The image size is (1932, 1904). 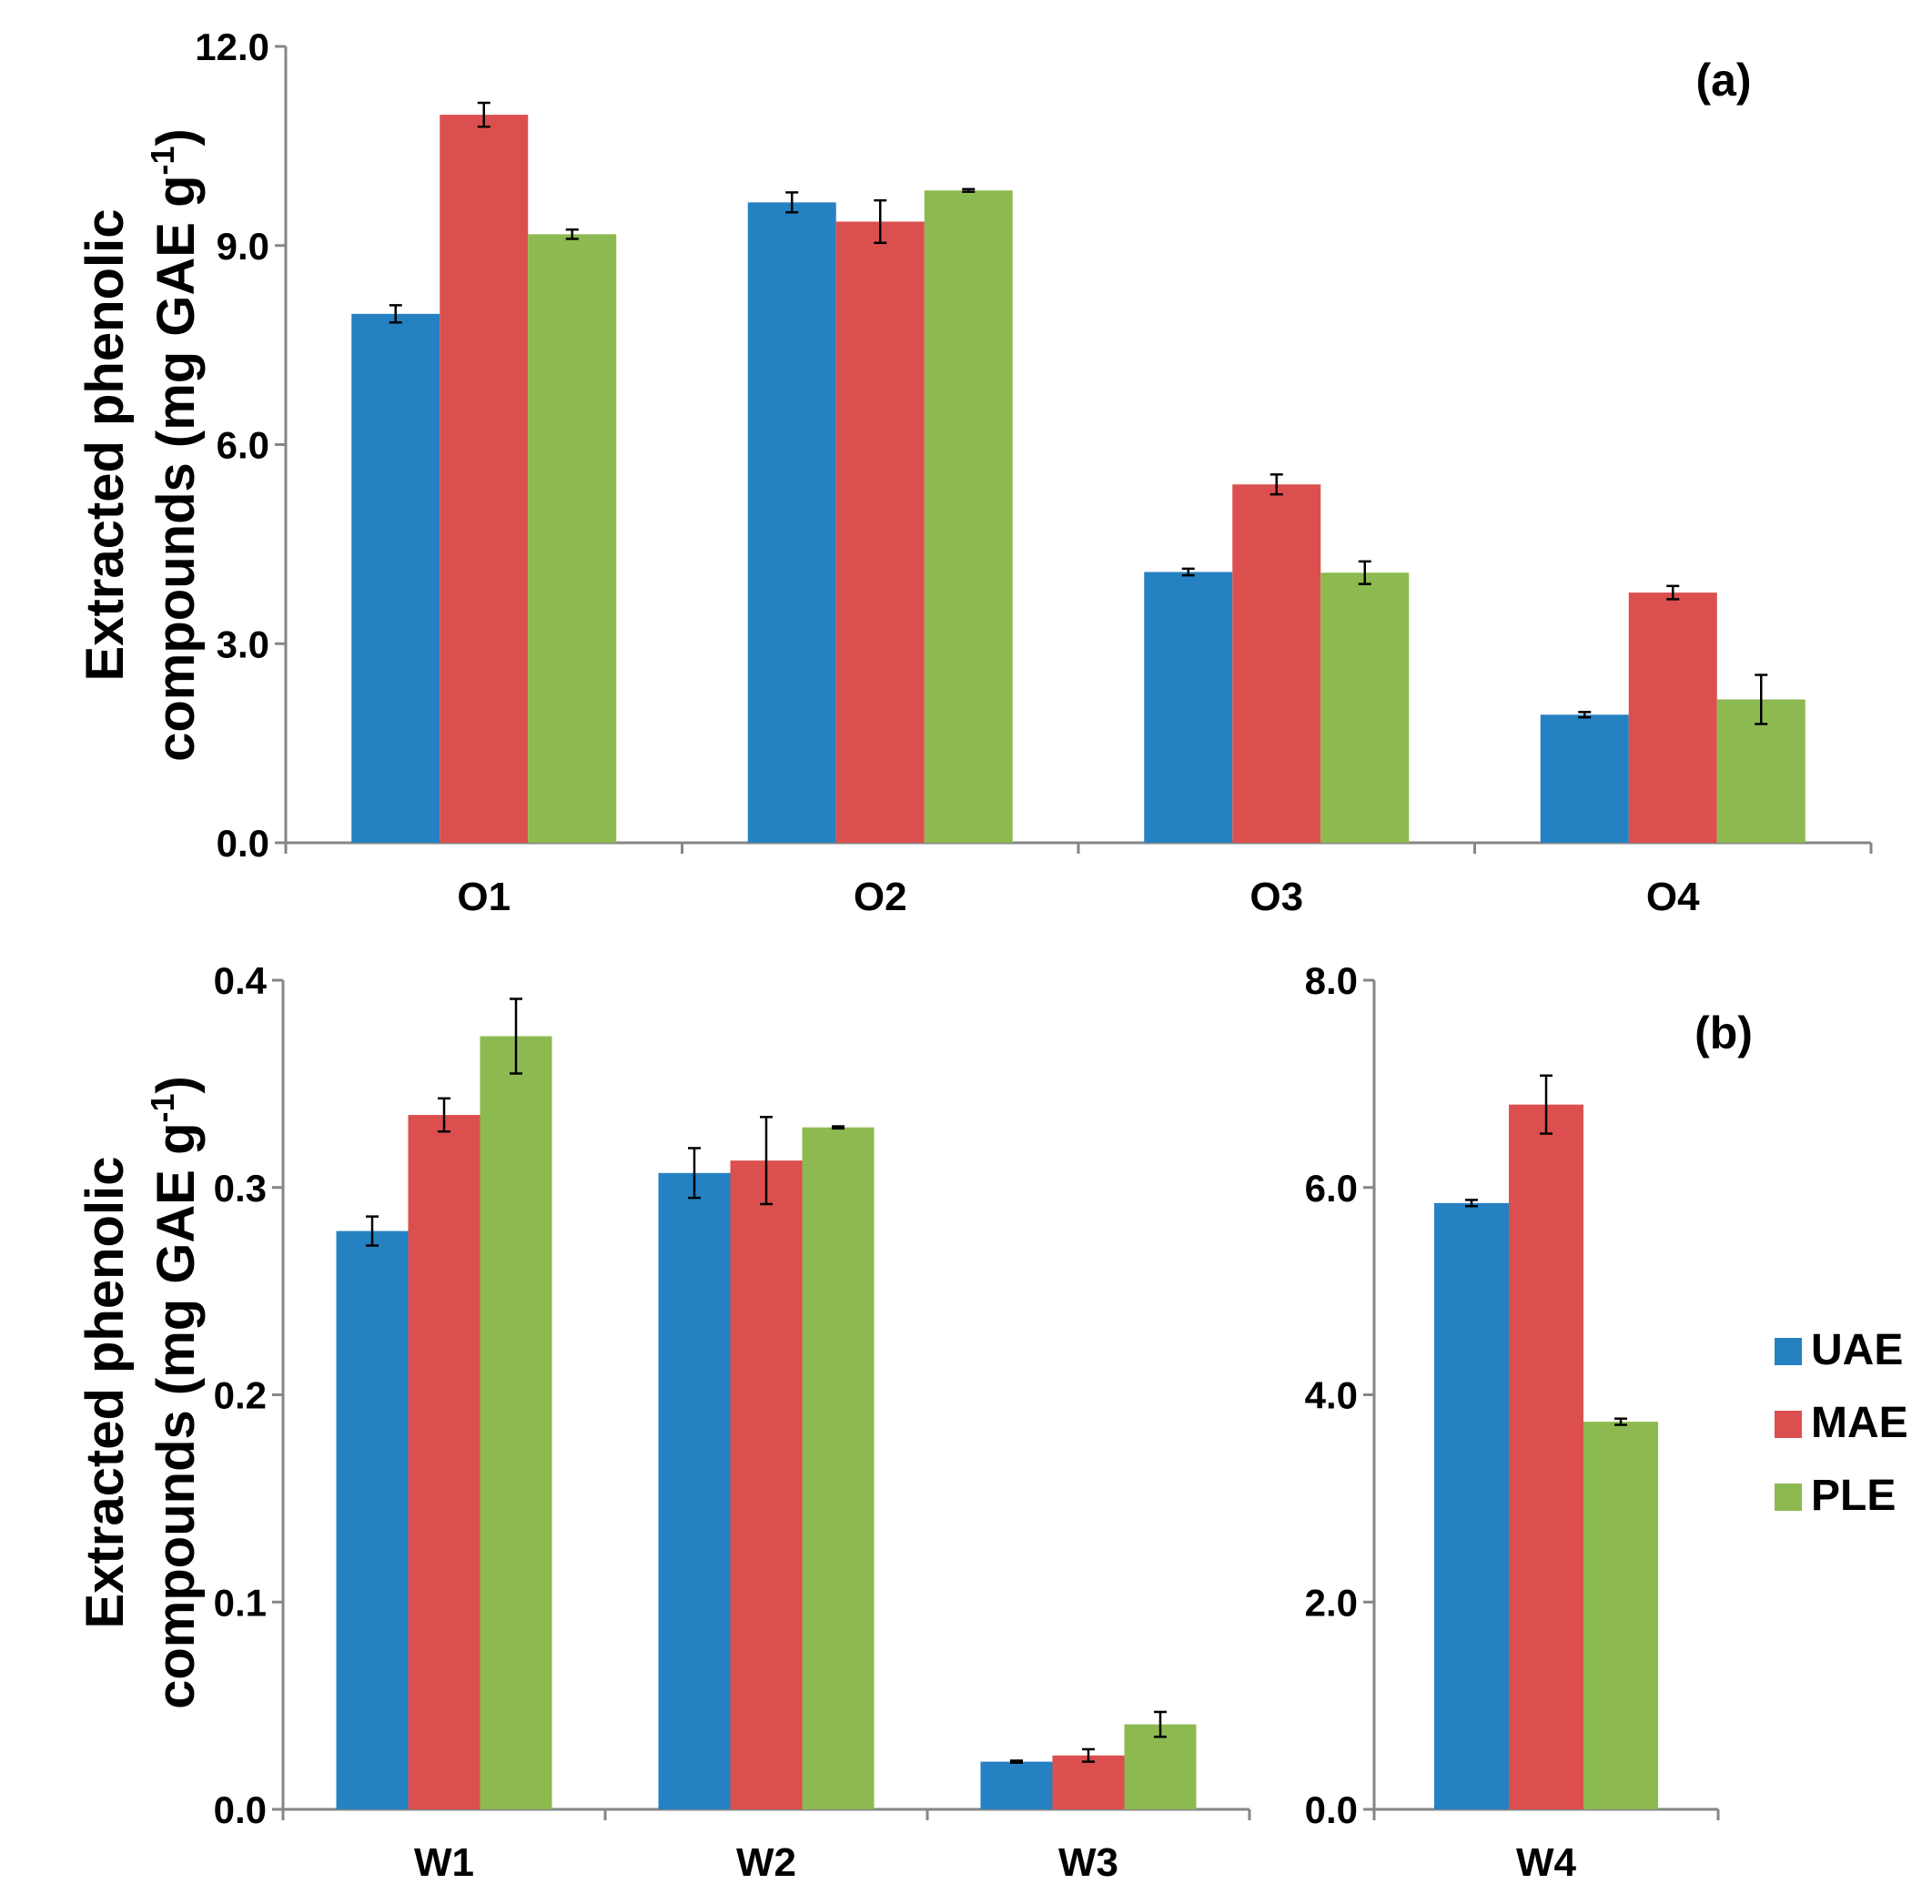 What do you see at coordinates (395, 579) in the screenshot?
I see `bar-uae-o1` at bounding box center [395, 579].